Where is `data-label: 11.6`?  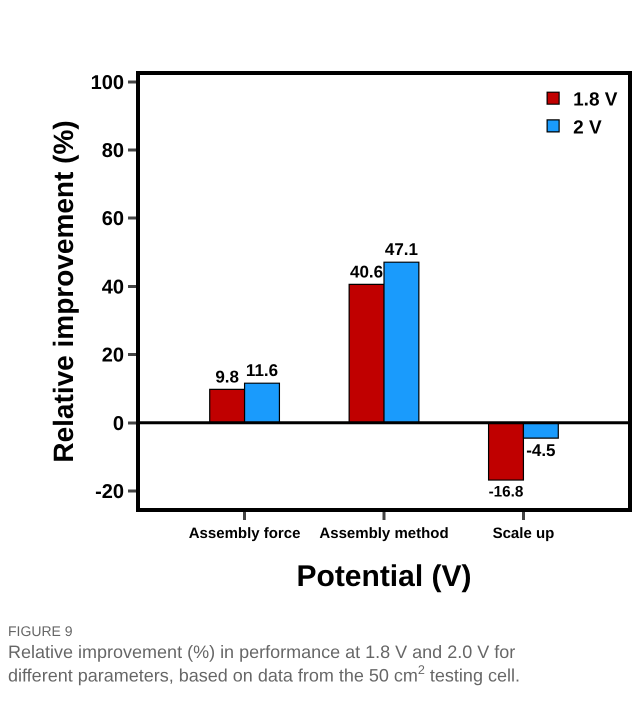 data-label: 11.6 is located at coordinates (262, 370).